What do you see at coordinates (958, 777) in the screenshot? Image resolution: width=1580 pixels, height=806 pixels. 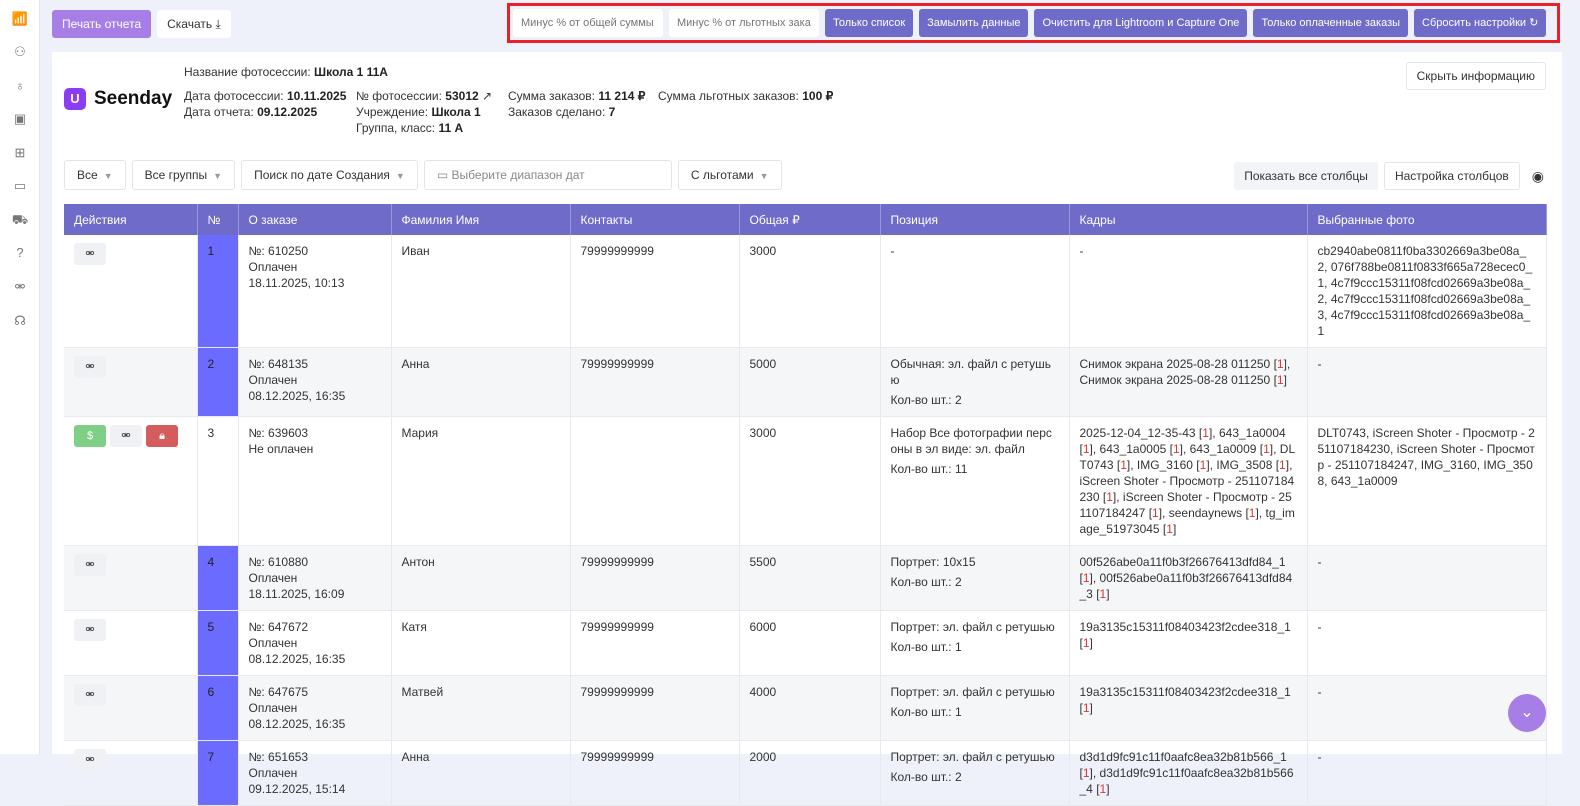 I see `qty-value: 2` at bounding box center [958, 777].